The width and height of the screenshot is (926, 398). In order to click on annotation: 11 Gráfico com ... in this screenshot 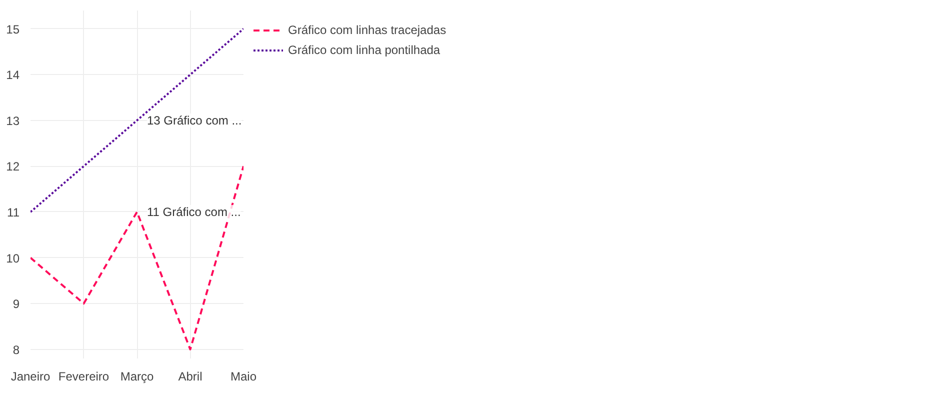, I will do `click(194, 211)`.